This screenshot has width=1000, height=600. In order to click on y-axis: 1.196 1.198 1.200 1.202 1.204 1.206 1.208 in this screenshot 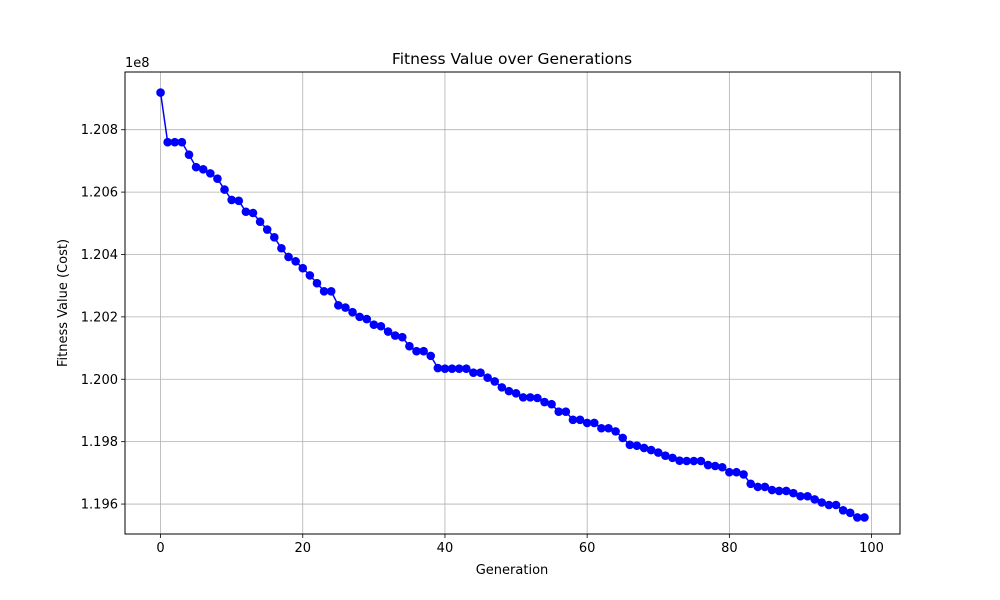, I will do `click(103, 318)`.